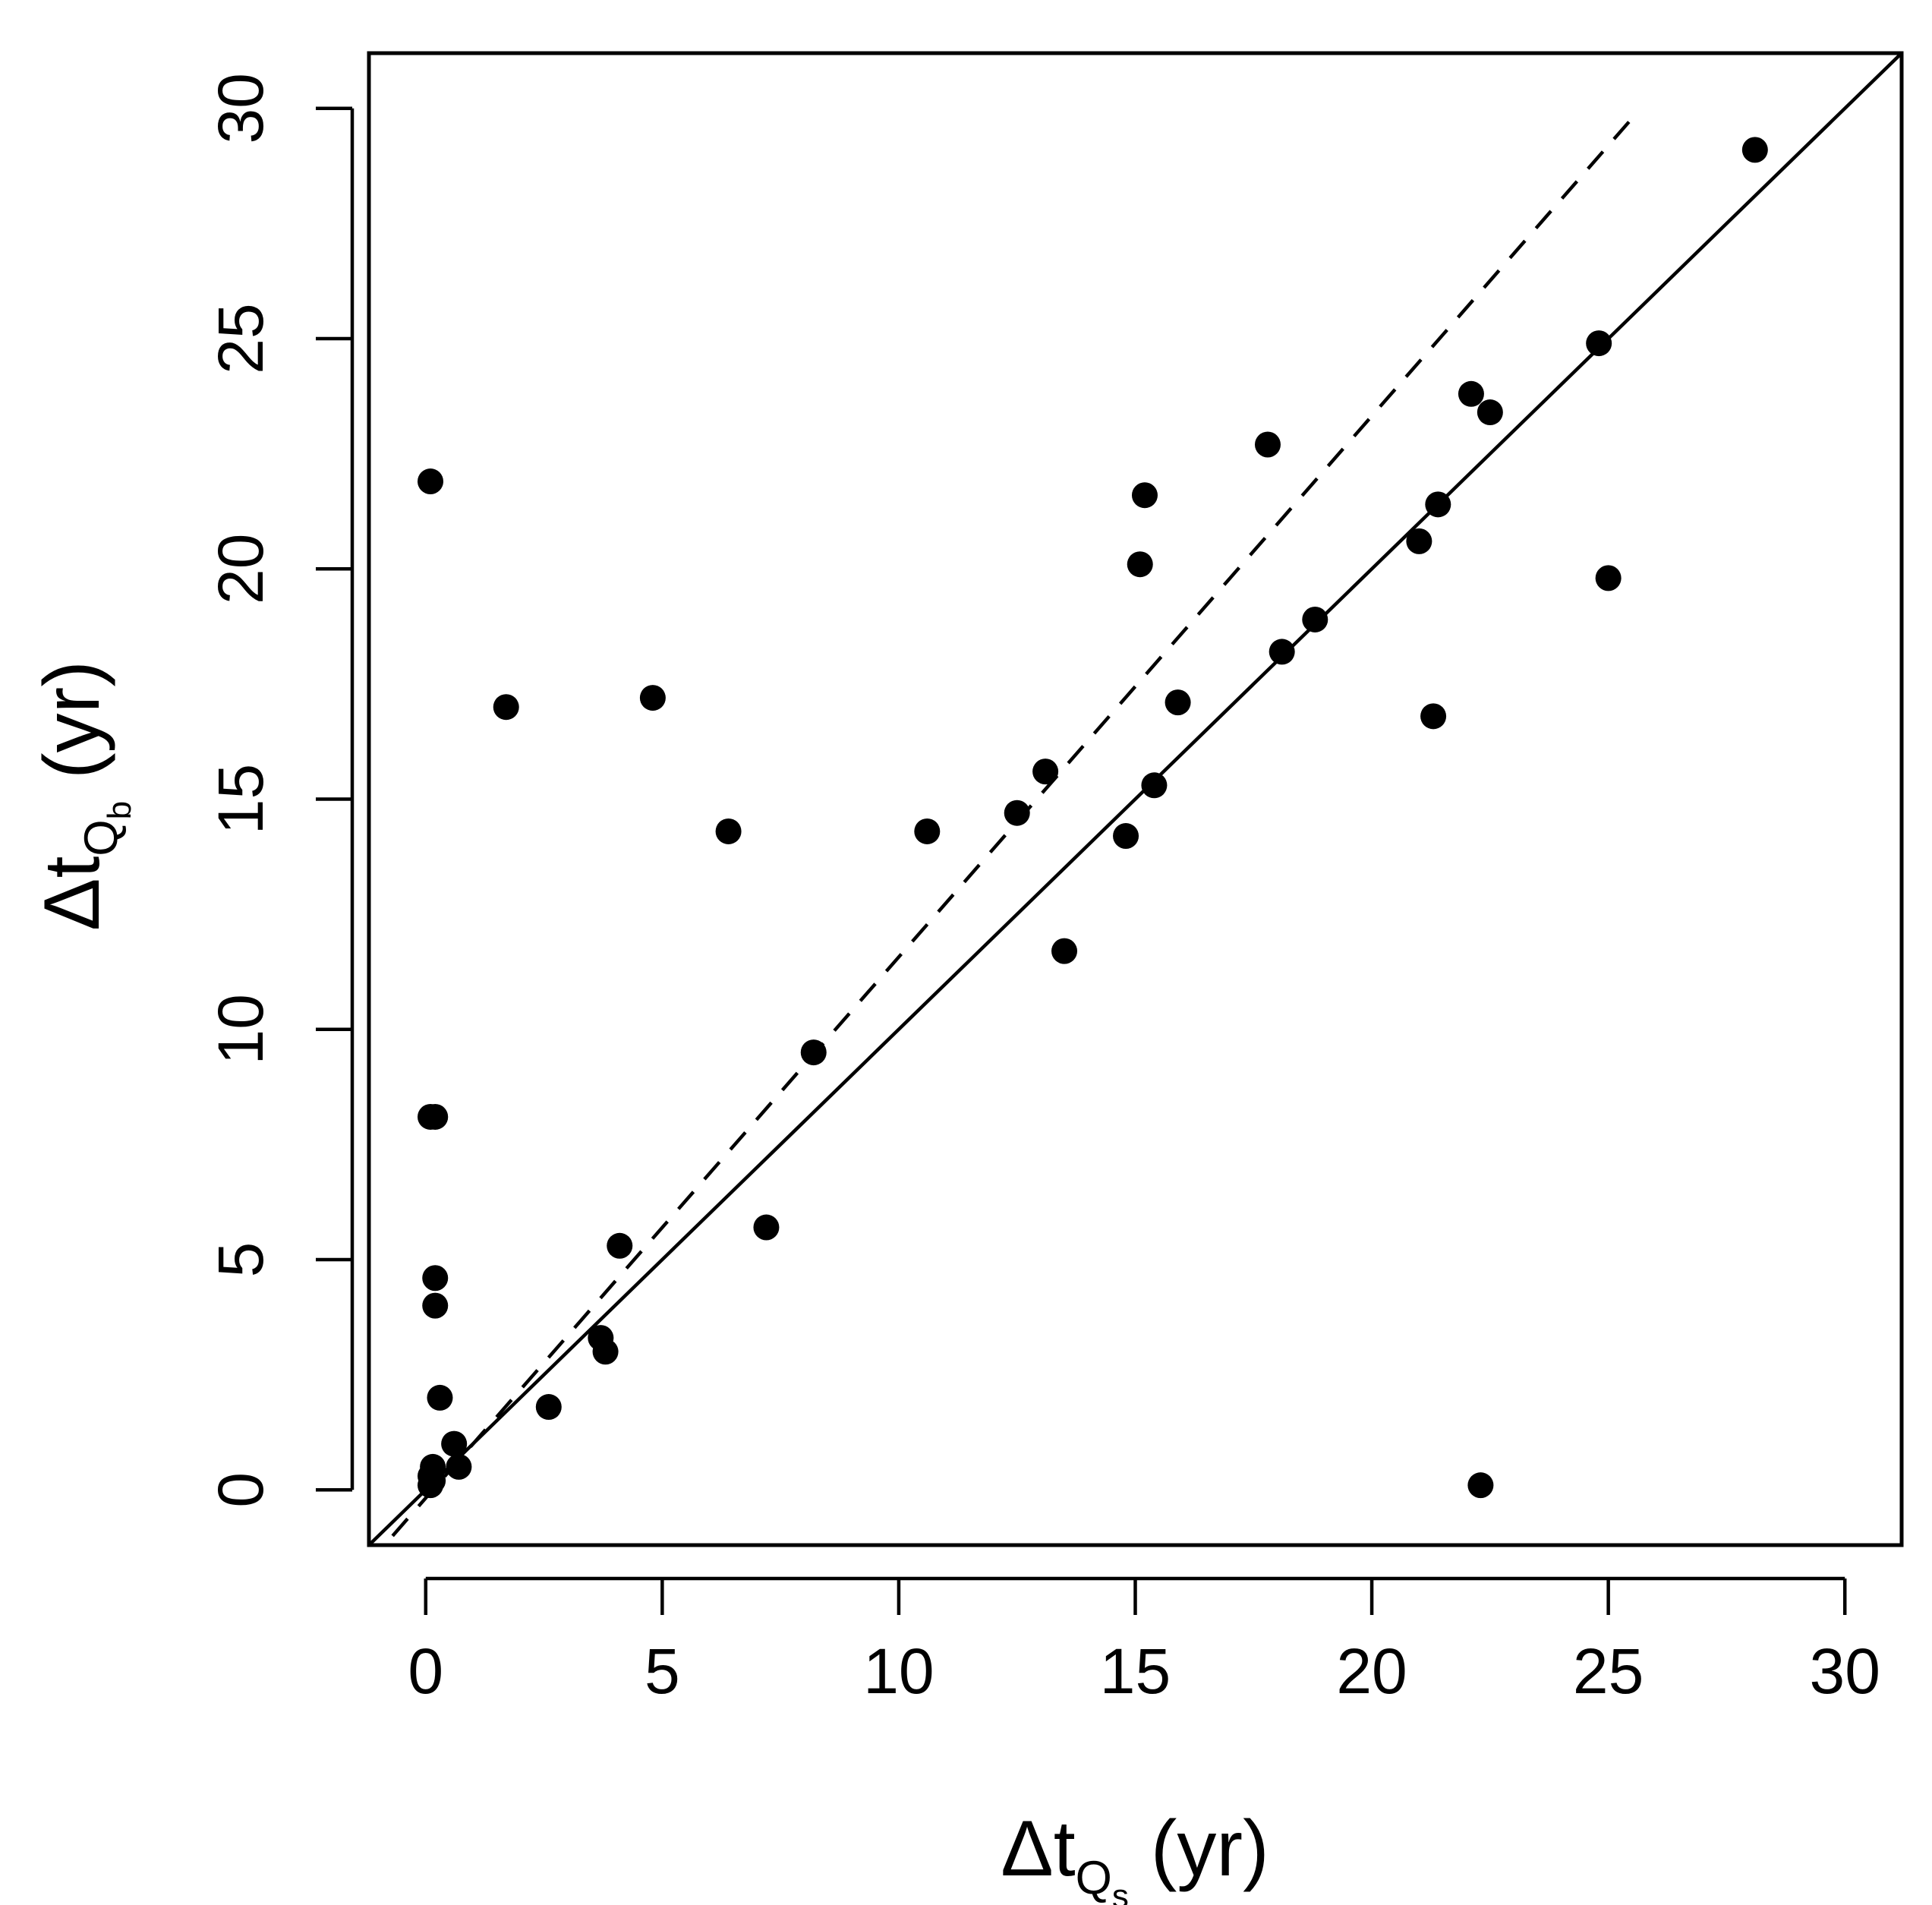  I want to click on y-tick-label: 5, so click(241, 1260).